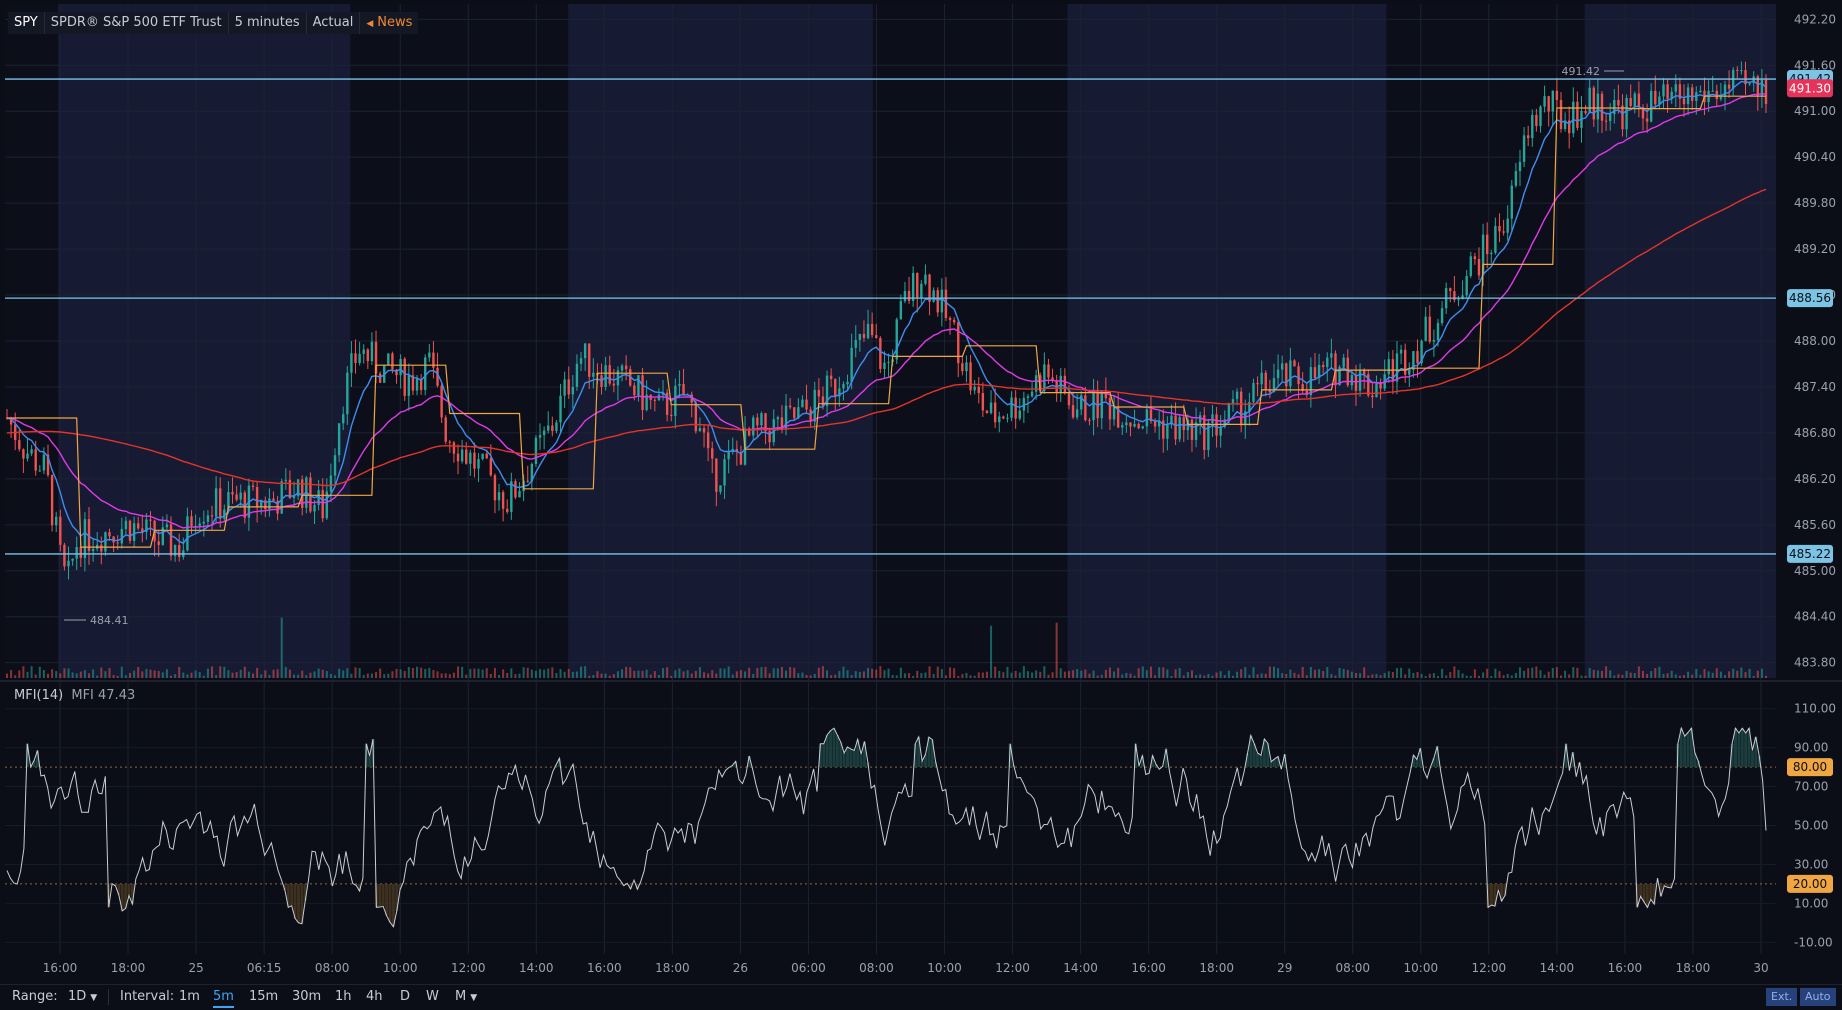  Describe the element at coordinates (334, 23) in the screenshot. I see `mode-label: Actual` at that location.